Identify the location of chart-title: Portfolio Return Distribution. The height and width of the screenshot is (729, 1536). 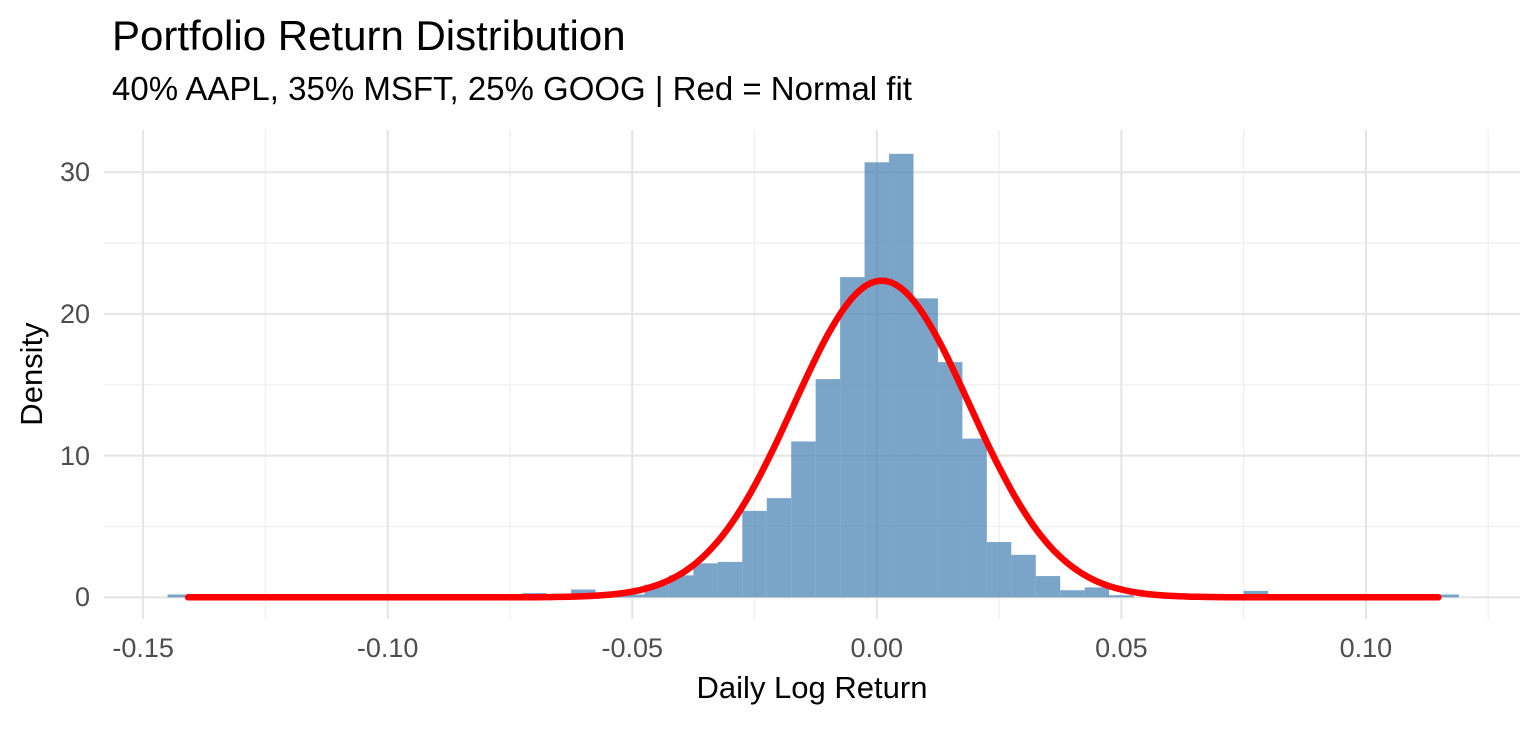
(369, 35).